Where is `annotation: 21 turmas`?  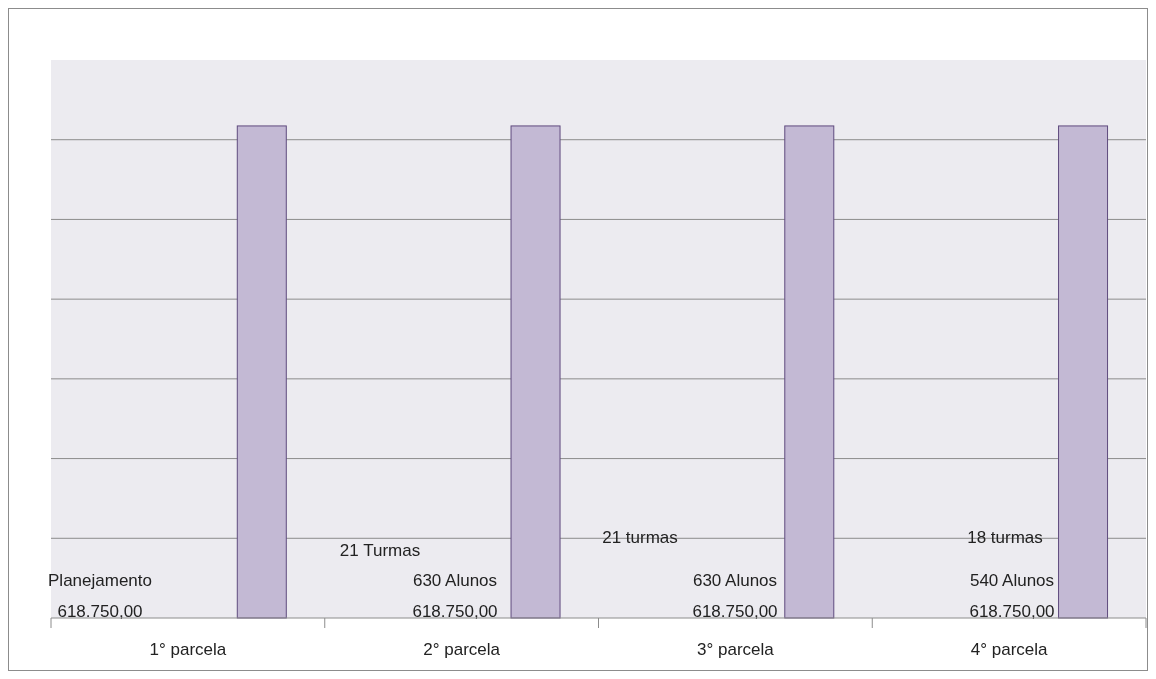
annotation: 21 turmas is located at coordinates (640, 537).